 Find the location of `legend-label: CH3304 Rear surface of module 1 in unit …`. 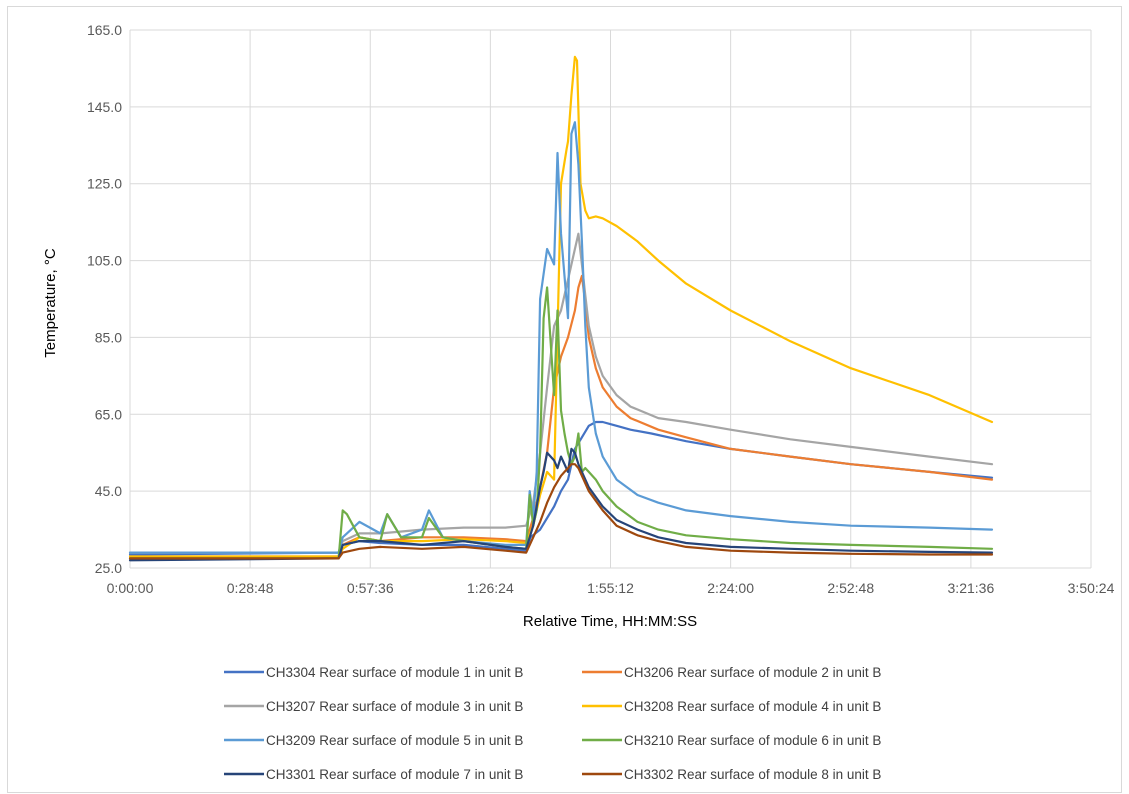

legend-label: CH3304 Rear surface of module 1 in unit … is located at coordinates (394, 672).